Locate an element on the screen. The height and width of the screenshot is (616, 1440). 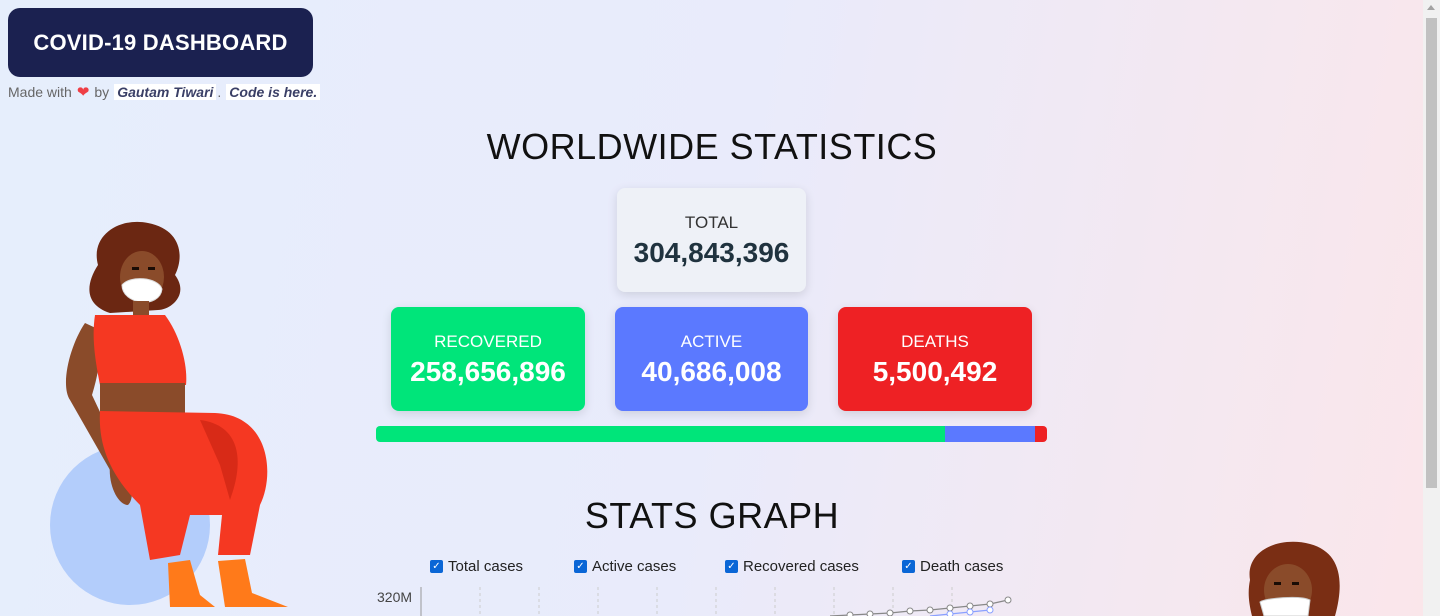
recovered-label: RECOVERED is located at coordinates (488, 341).